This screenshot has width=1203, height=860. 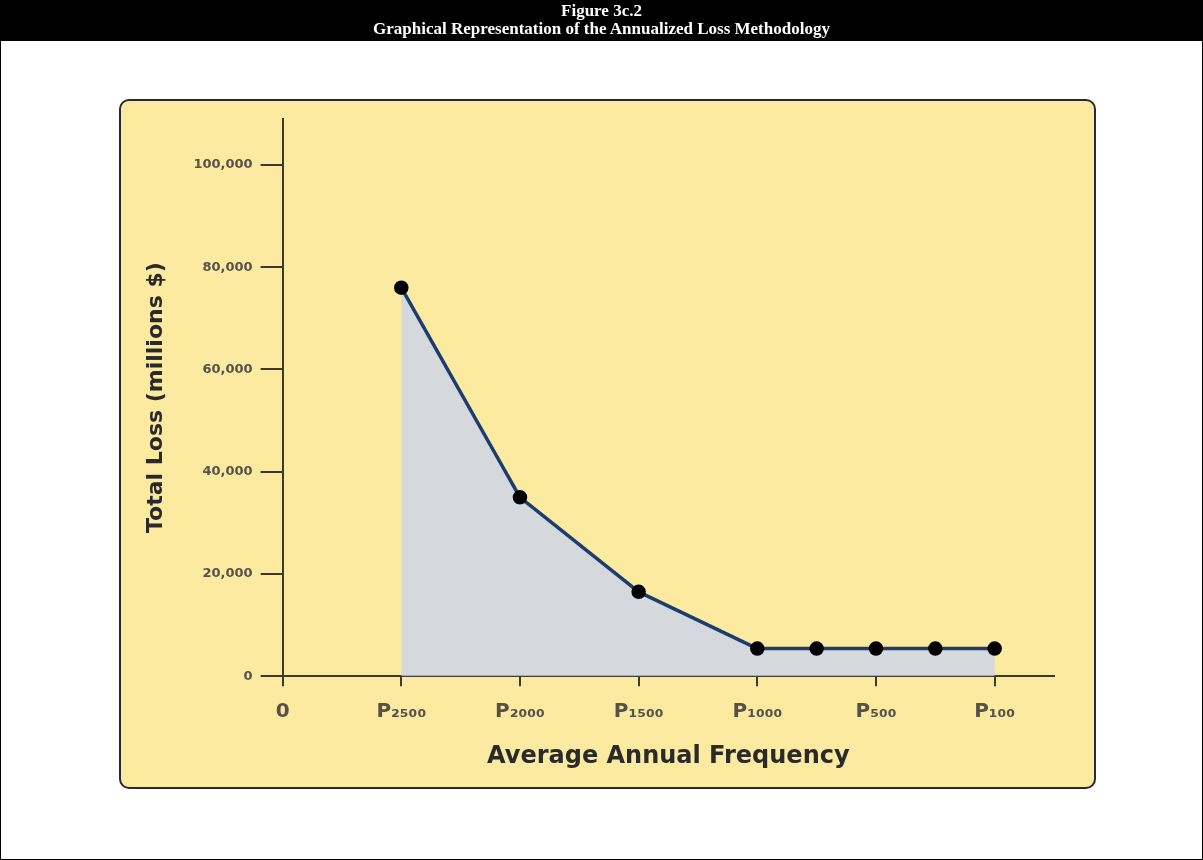 What do you see at coordinates (668, 754) in the screenshot?
I see `x-axis-title: Average Annual Frequency` at bounding box center [668, 754].